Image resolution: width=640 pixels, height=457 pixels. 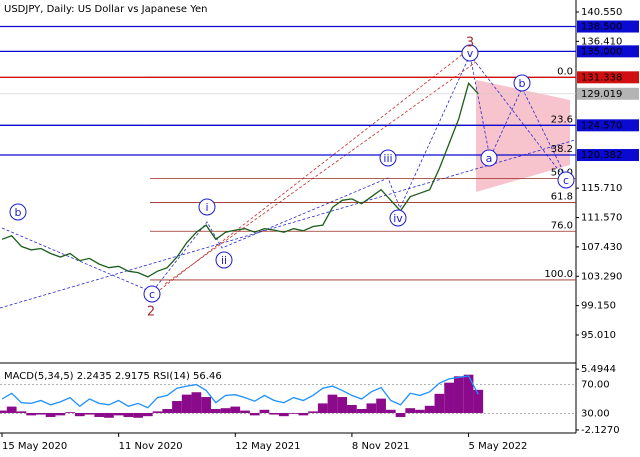 What do you see at coordinates (601, 94) in the screenshot?
I see `last-price-label: 129.019` at bounding box center [601, 94].